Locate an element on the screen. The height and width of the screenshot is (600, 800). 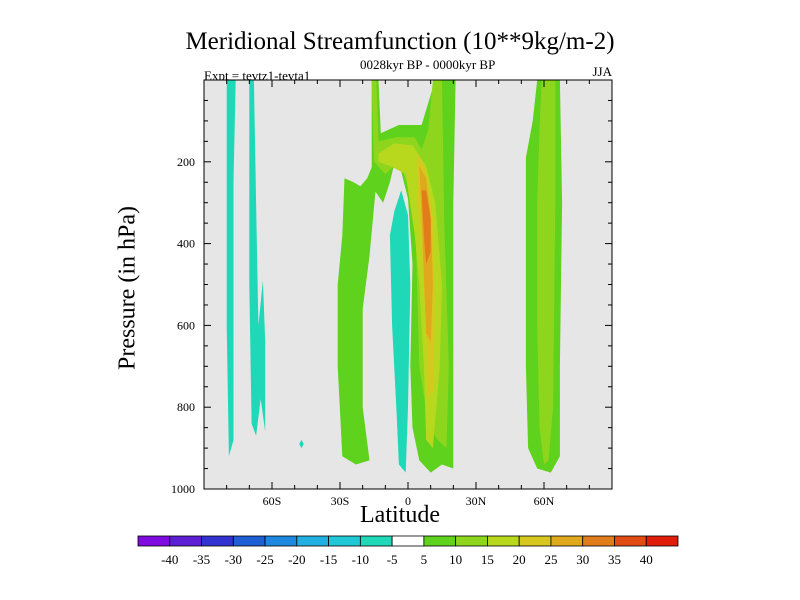
colorbar-label: 25 is located at coordinates (550, 559).